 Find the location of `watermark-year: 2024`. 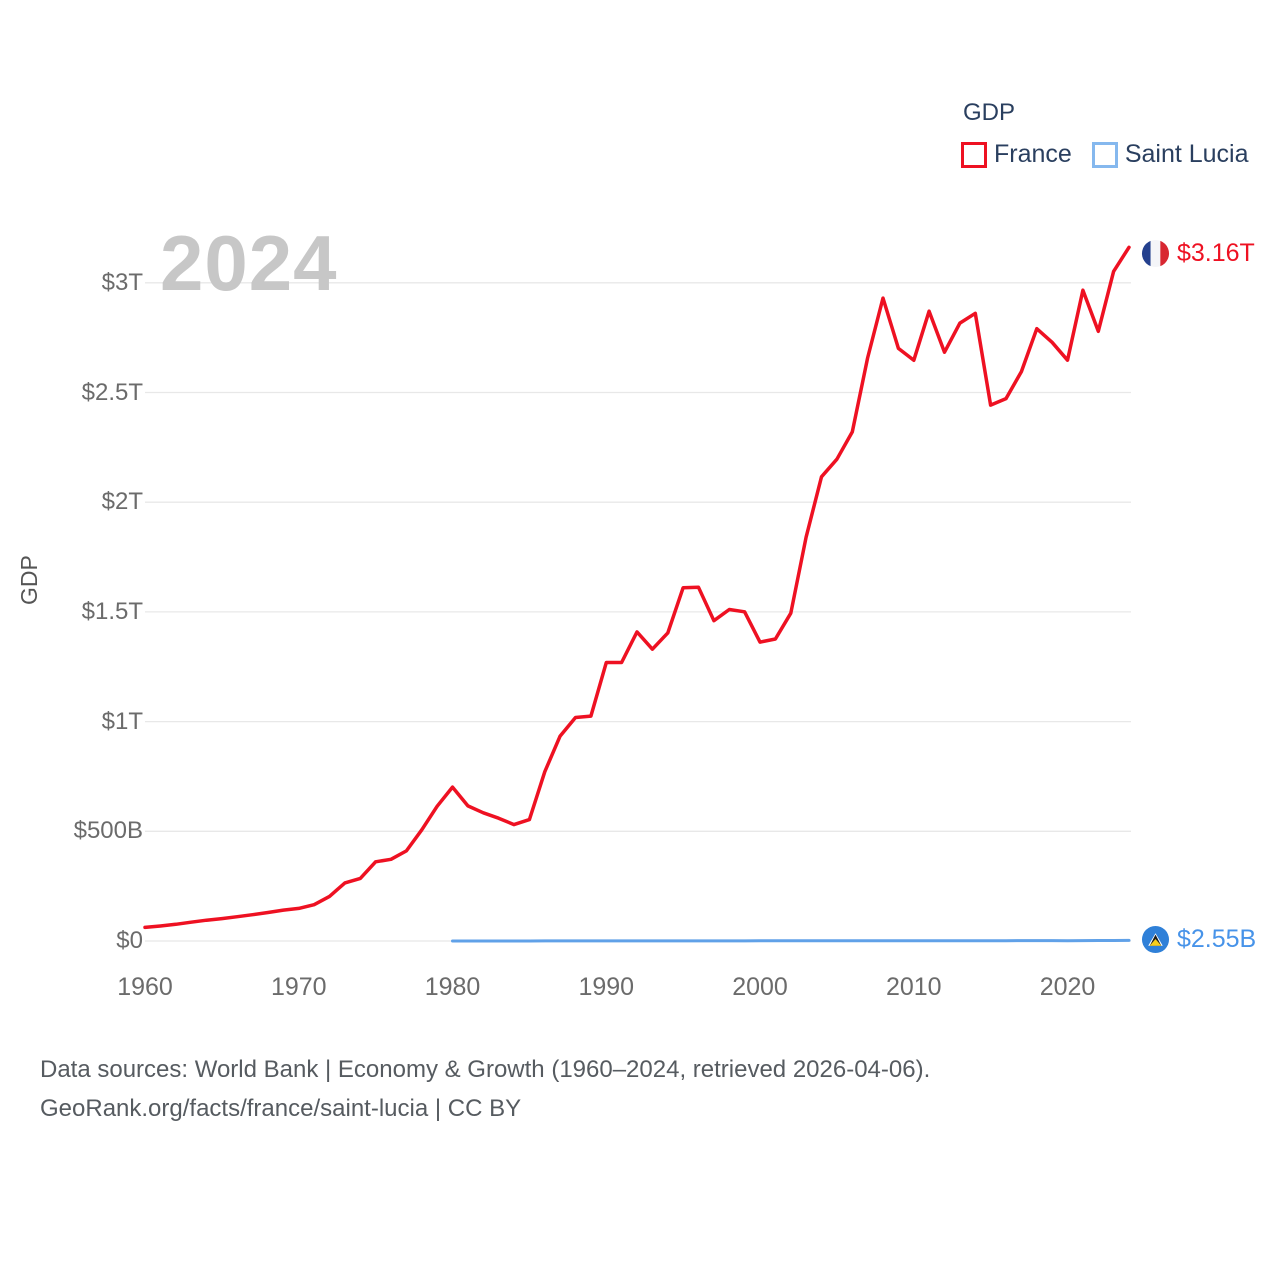

watermark-year: 2024 is located at coordinates (249, 263).